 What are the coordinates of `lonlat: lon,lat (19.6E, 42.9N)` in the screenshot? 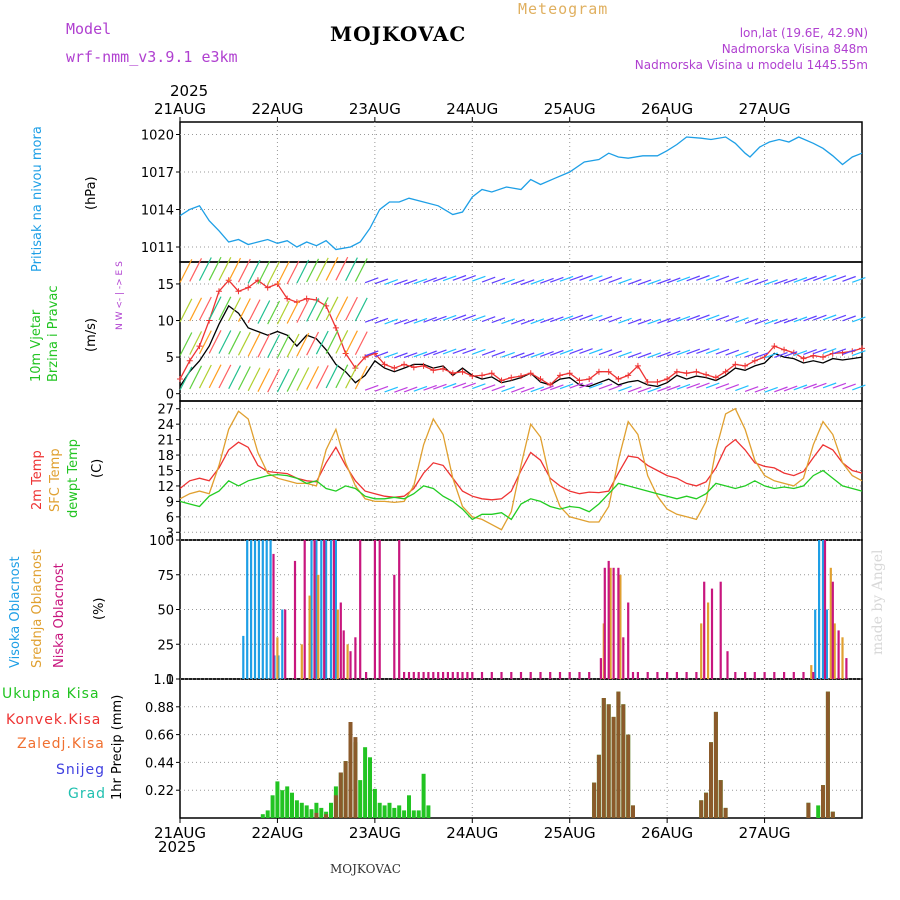 It's located at (803, 33).